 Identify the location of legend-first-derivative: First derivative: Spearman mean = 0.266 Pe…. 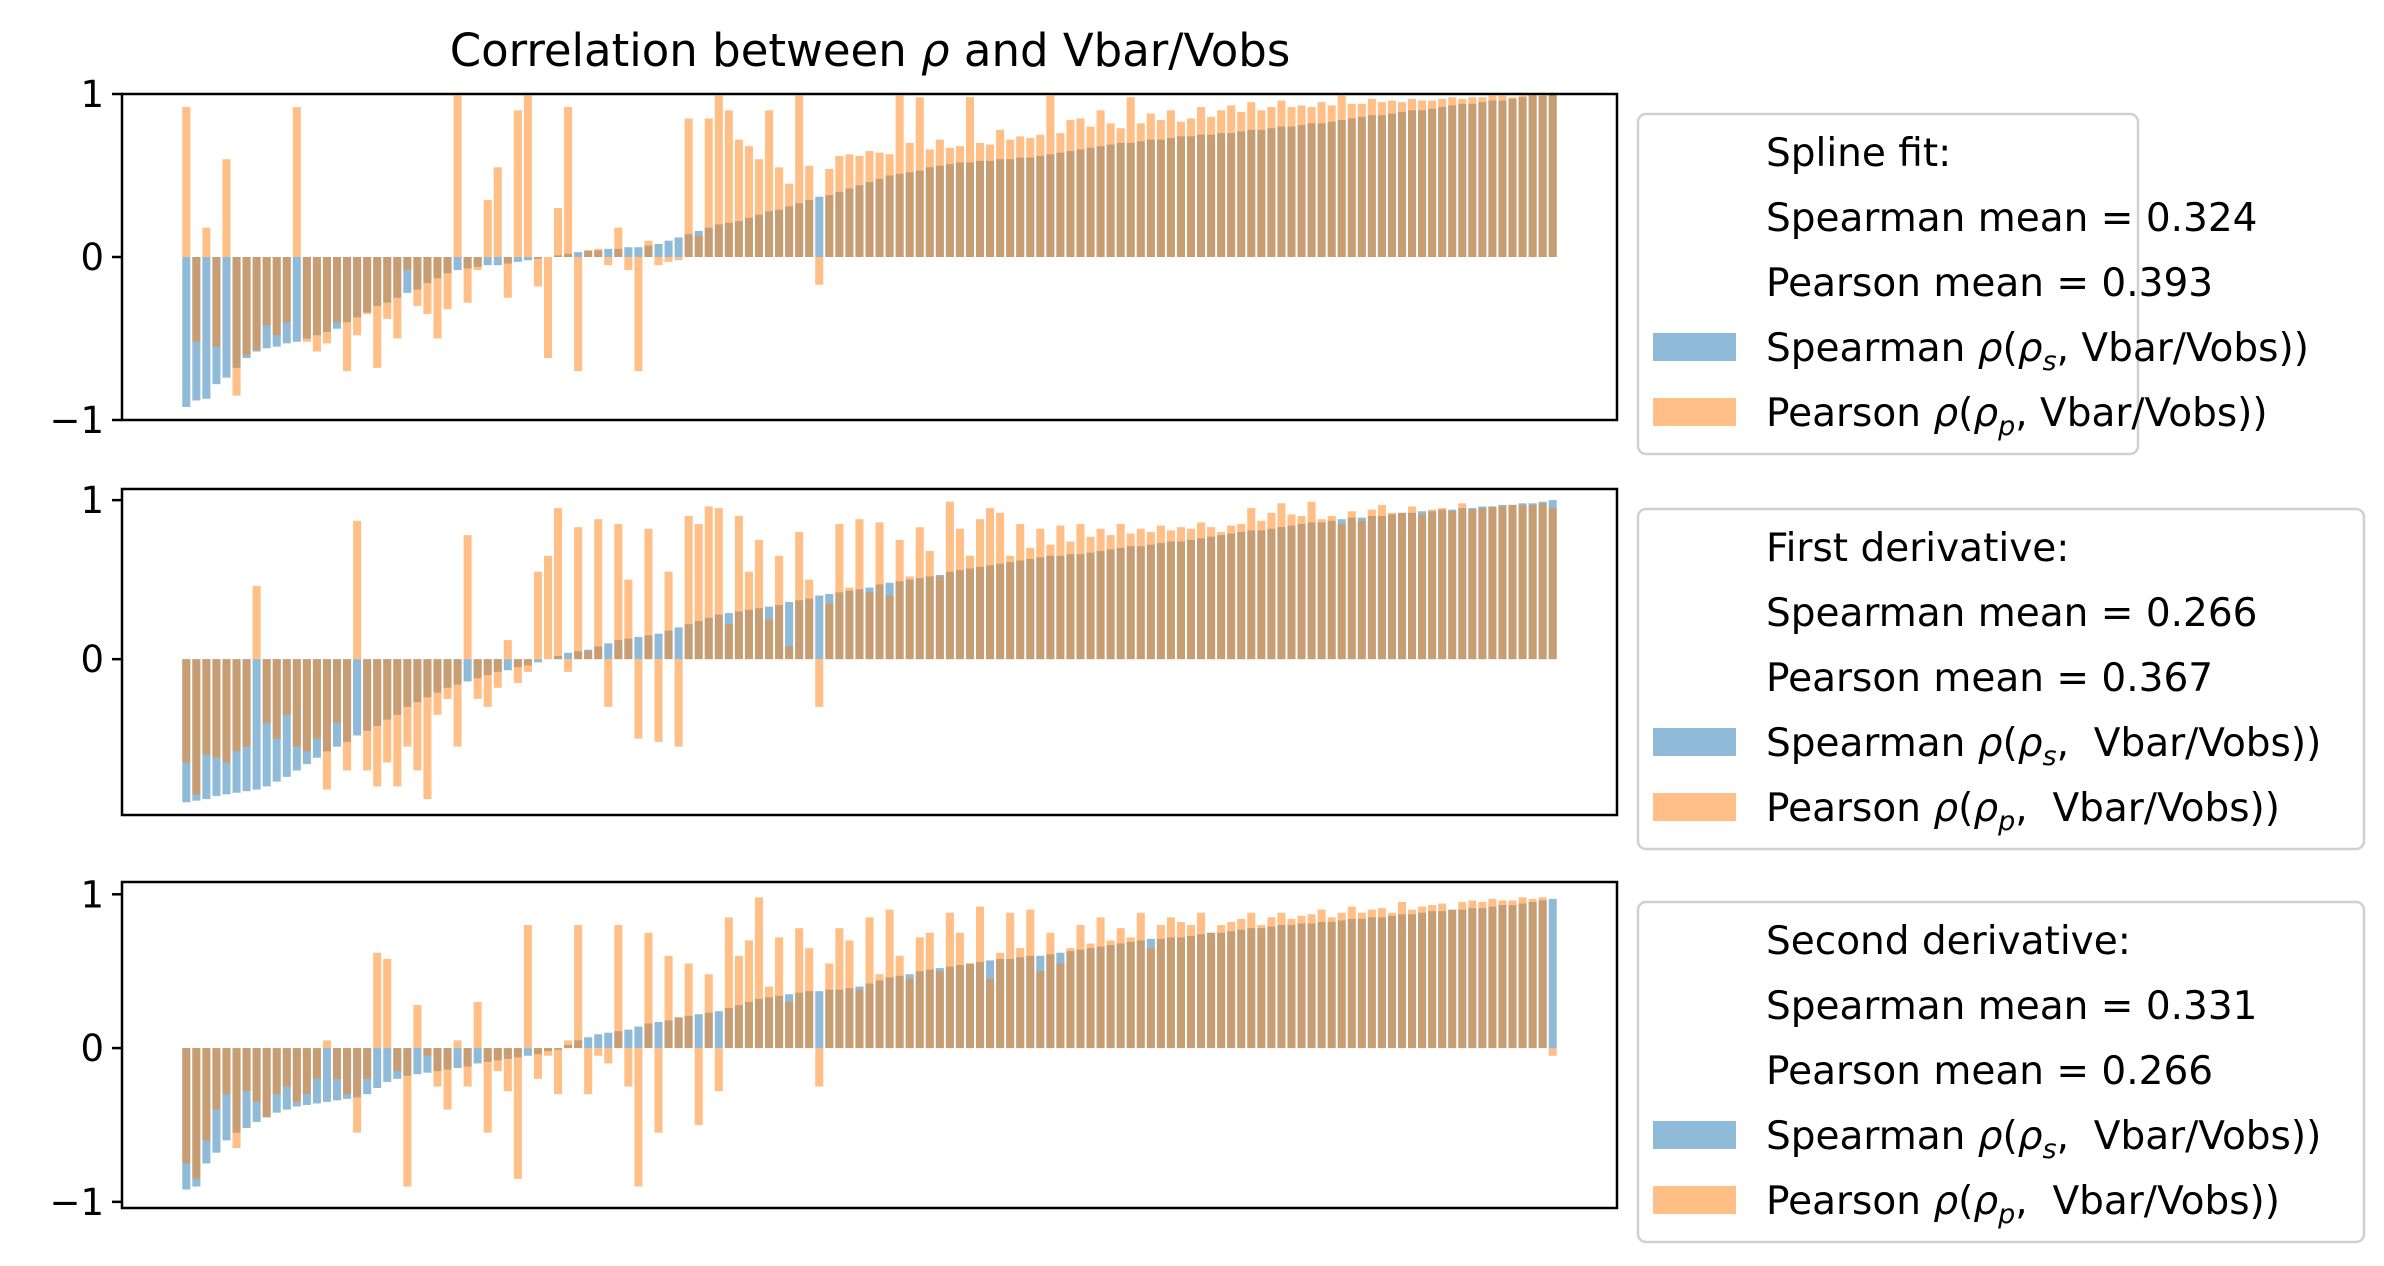
(2001, 679).